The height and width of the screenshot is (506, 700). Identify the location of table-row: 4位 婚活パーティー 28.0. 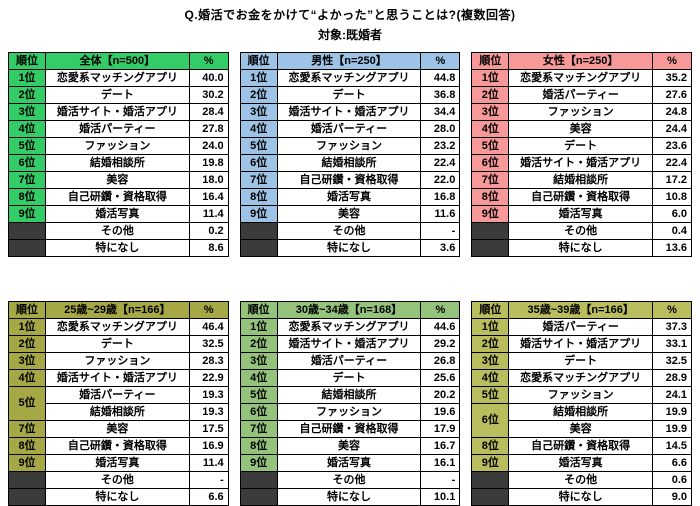
(350, 129).